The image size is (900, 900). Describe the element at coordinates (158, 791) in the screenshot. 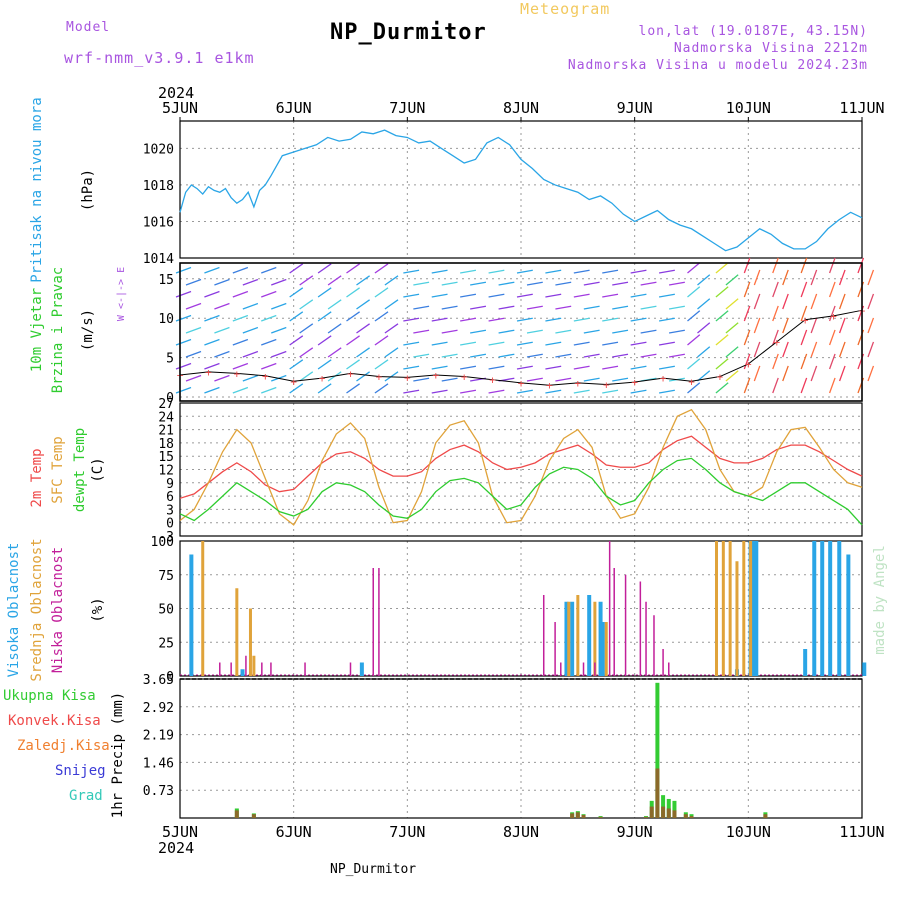

I see `y-tick-label: 0.73` at that location.